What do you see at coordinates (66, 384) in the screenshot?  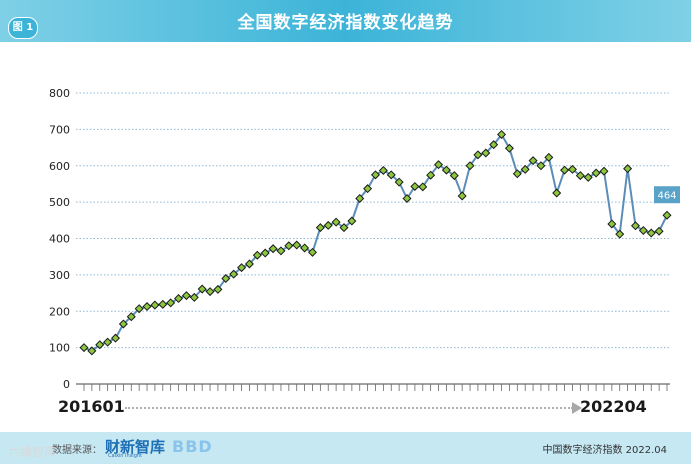 I see `y-tick-label: 0` at bounding box center [66, 384].